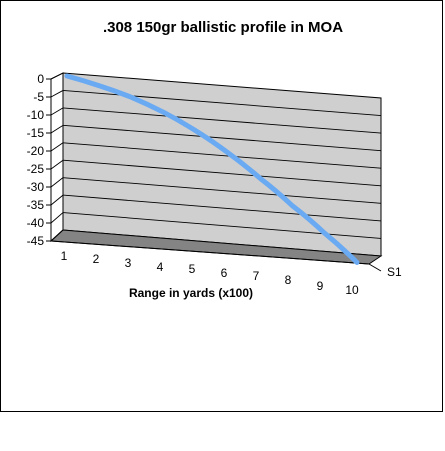 The height and width of the screenshot is (451, 445). What do you see at coordinates (36, 187) in the screenshot?
I see `y-tick-label: -30` at bounding box center [36, 187].